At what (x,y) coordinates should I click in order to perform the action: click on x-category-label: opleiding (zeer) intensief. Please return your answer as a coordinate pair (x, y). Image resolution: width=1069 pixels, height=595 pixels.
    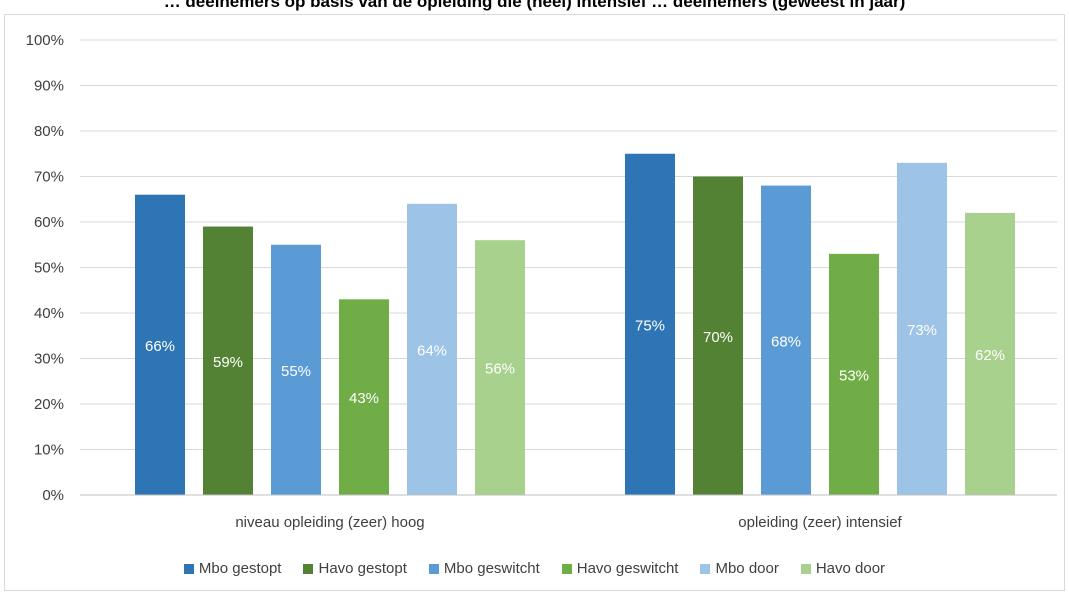
    Looking at the image, I should click on (820, 522).